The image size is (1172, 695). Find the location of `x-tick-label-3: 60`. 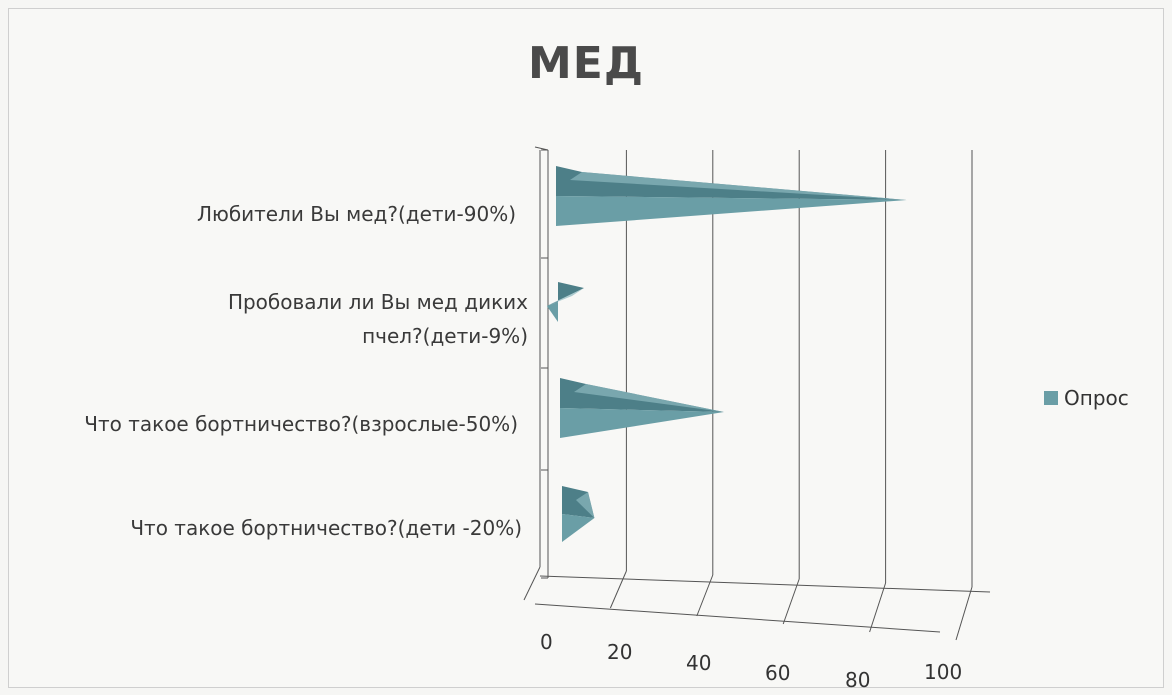

x-tick-label-3: 60 is located at coordinates (778, 673).